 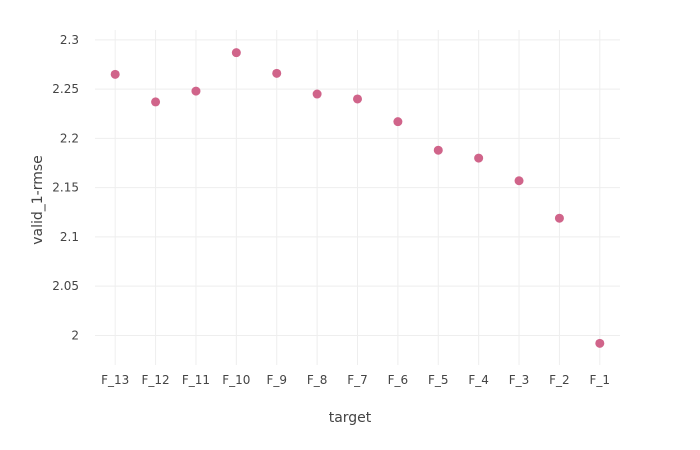 I want to click on x-tick-label: F_3, so click(x=519, y=380).